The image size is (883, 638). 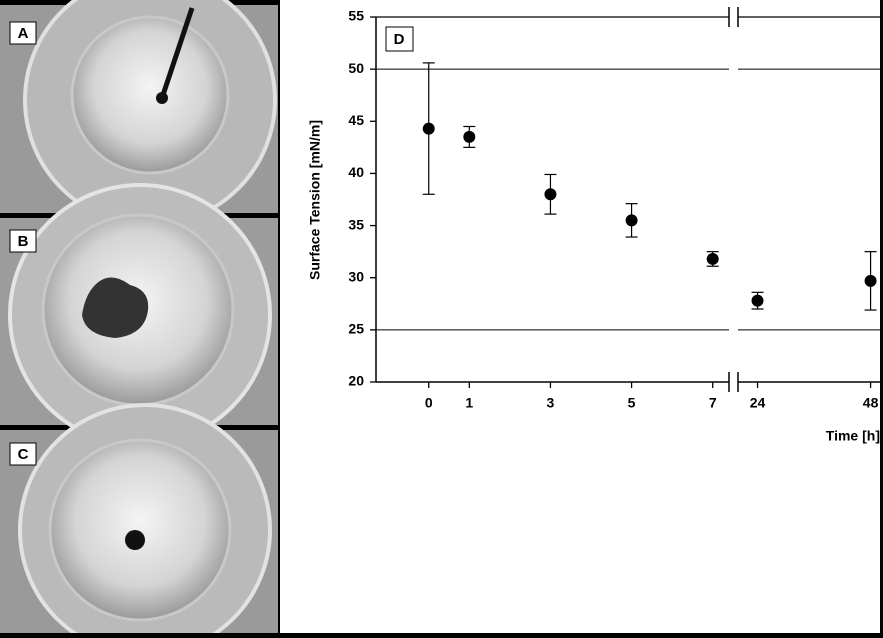 What do you see at coordinates (139, 113) in the screenshot?
I see `photo-a: A` at bounding box center [139, 113].